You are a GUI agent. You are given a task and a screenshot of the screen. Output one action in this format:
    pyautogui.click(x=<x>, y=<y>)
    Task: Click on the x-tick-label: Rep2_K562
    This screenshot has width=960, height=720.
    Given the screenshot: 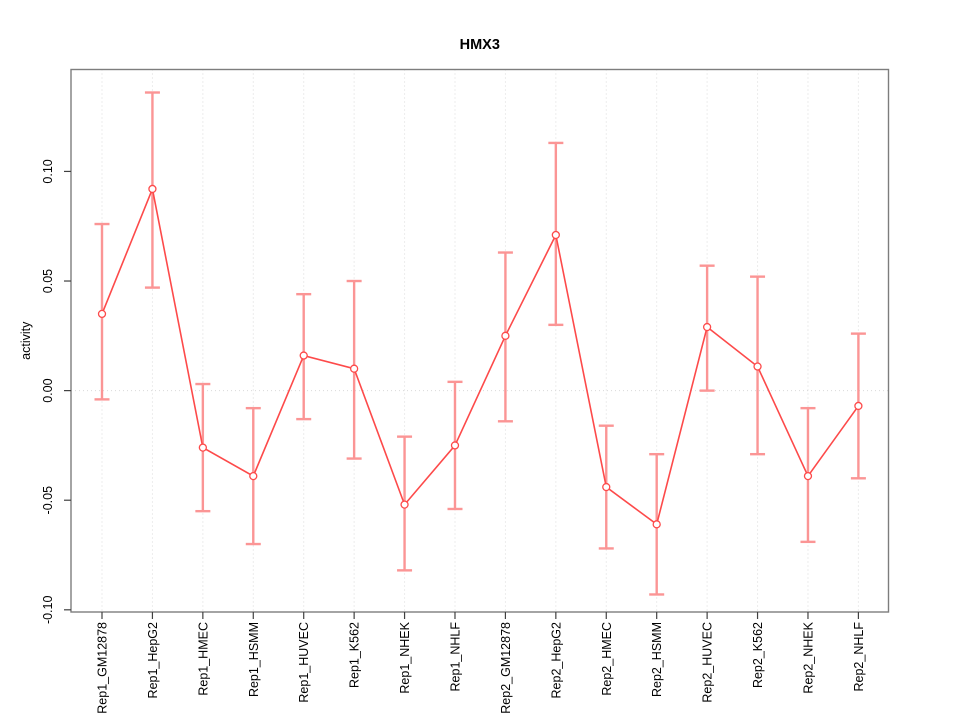 What is the action you would take?
    pyautogui.click(x=758, y=655)
    